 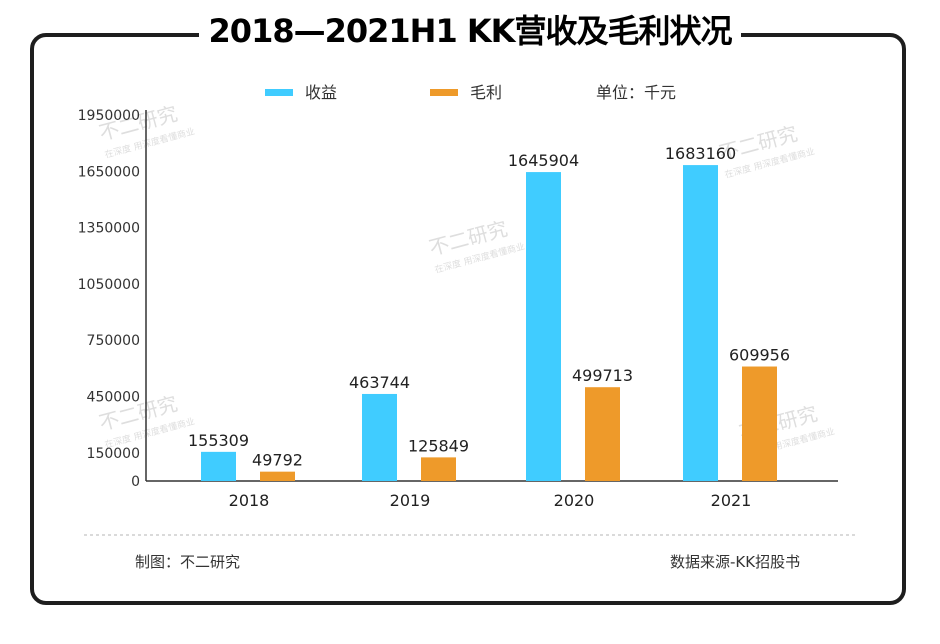 I want to click on bar-profit-2021, so click(x=759, y=423).